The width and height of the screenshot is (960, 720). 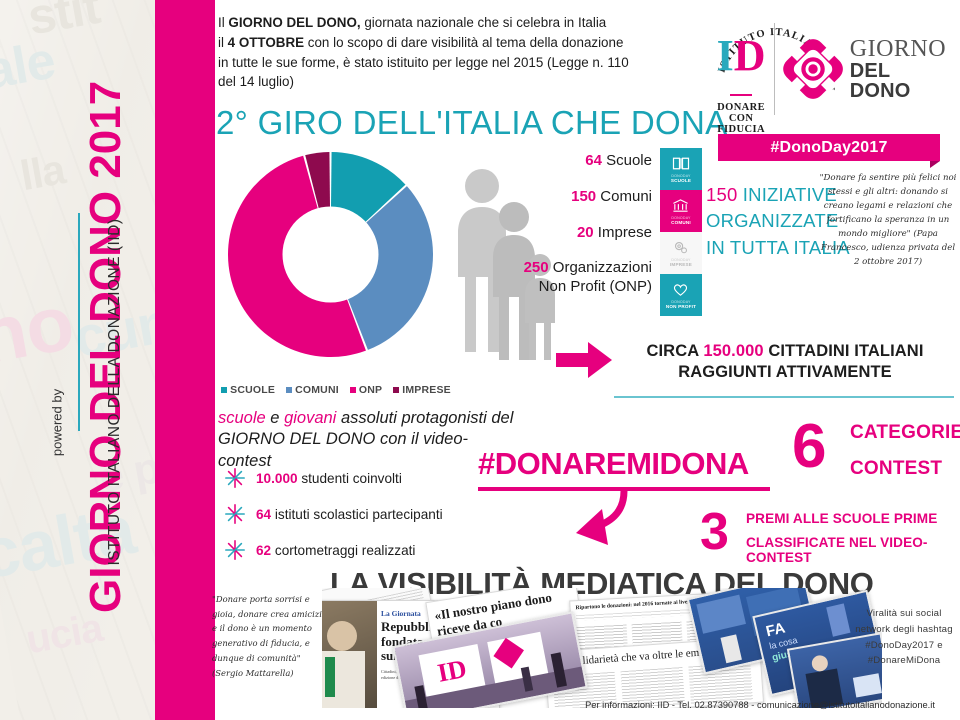 I want to click on section-heading-giro: 2° GIRO DELL'ITALIA CHE DONA, so click(x=472, y=122).